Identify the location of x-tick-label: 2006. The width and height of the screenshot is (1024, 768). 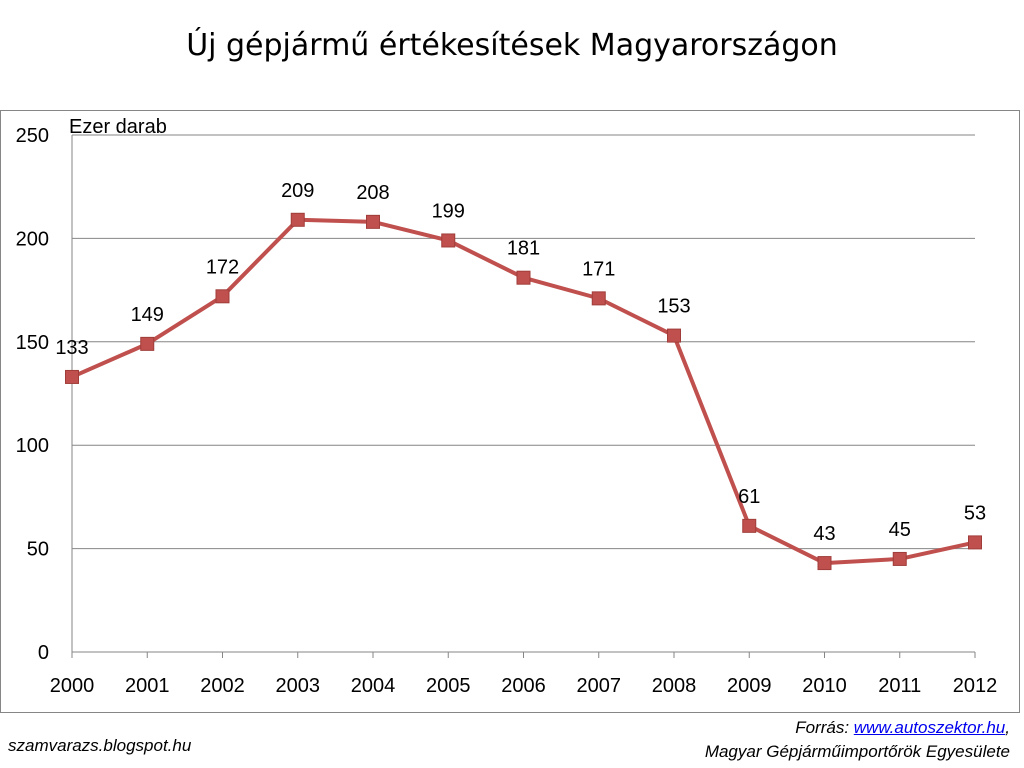
(523, 686).